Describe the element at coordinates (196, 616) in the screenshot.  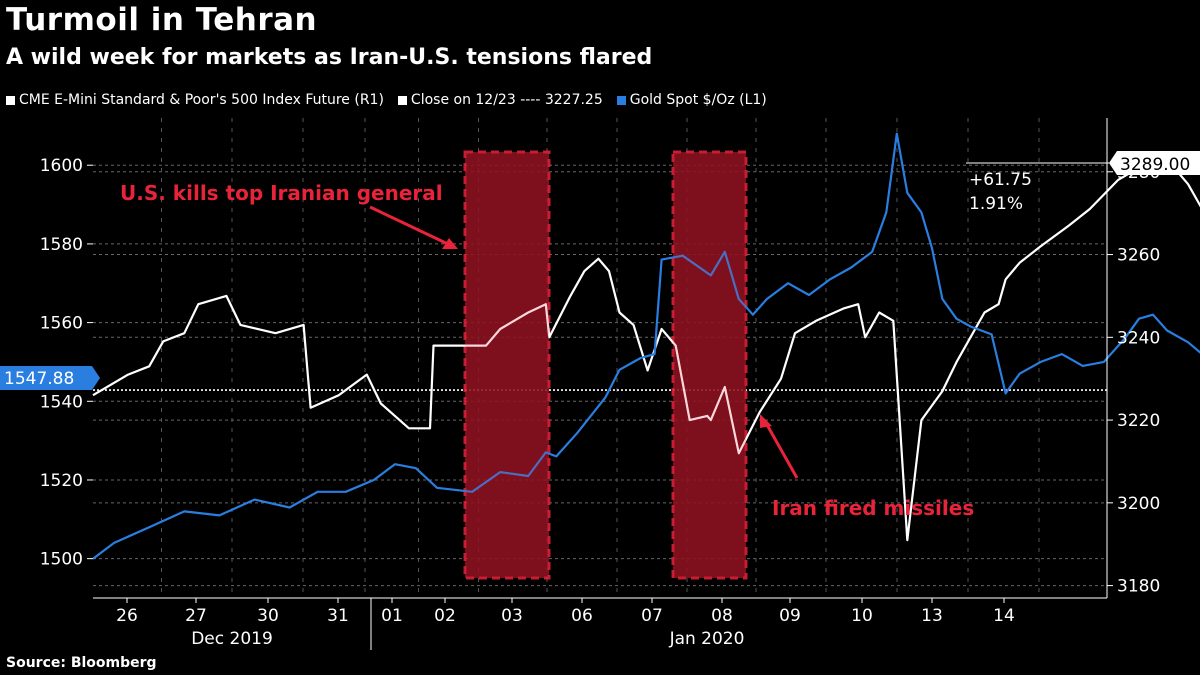
I see `x-tick-label: 27` at that location.